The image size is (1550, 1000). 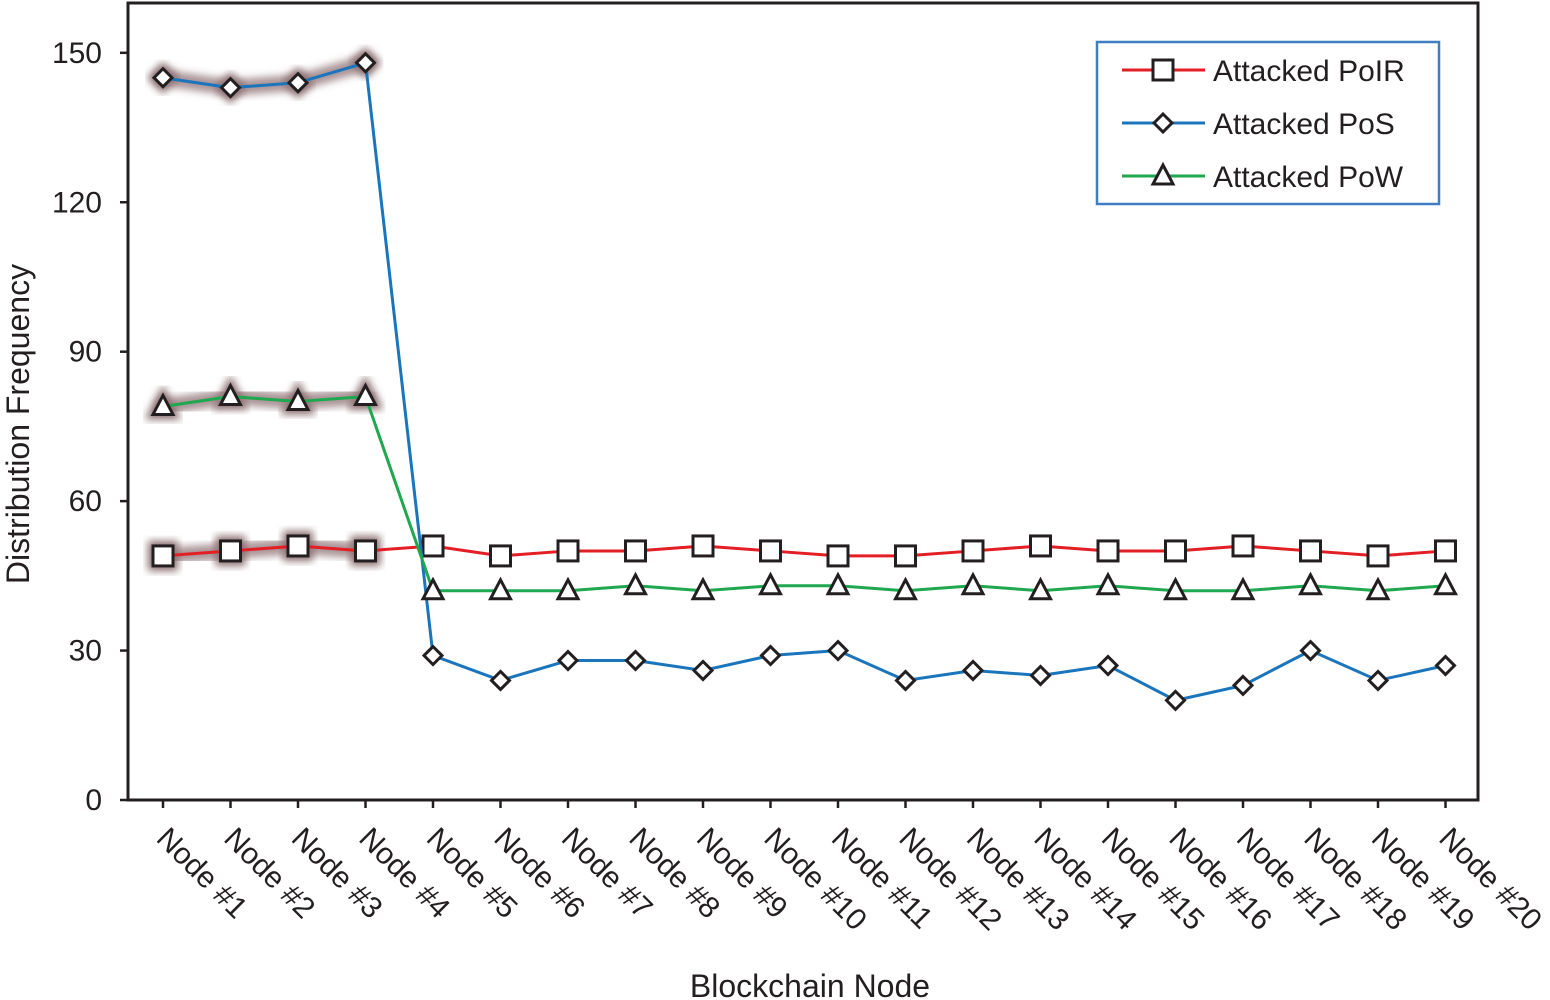 I want to click on y-axis-ticks: 0 30 60 90 120 150, so click(x=90, y=427).